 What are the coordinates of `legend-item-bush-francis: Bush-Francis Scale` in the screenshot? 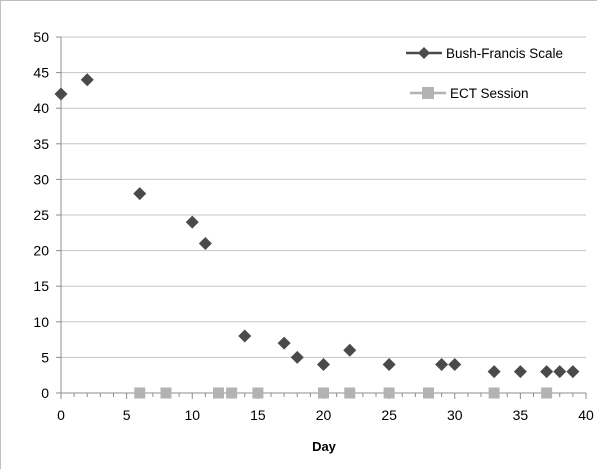 It's located at (484, 53).